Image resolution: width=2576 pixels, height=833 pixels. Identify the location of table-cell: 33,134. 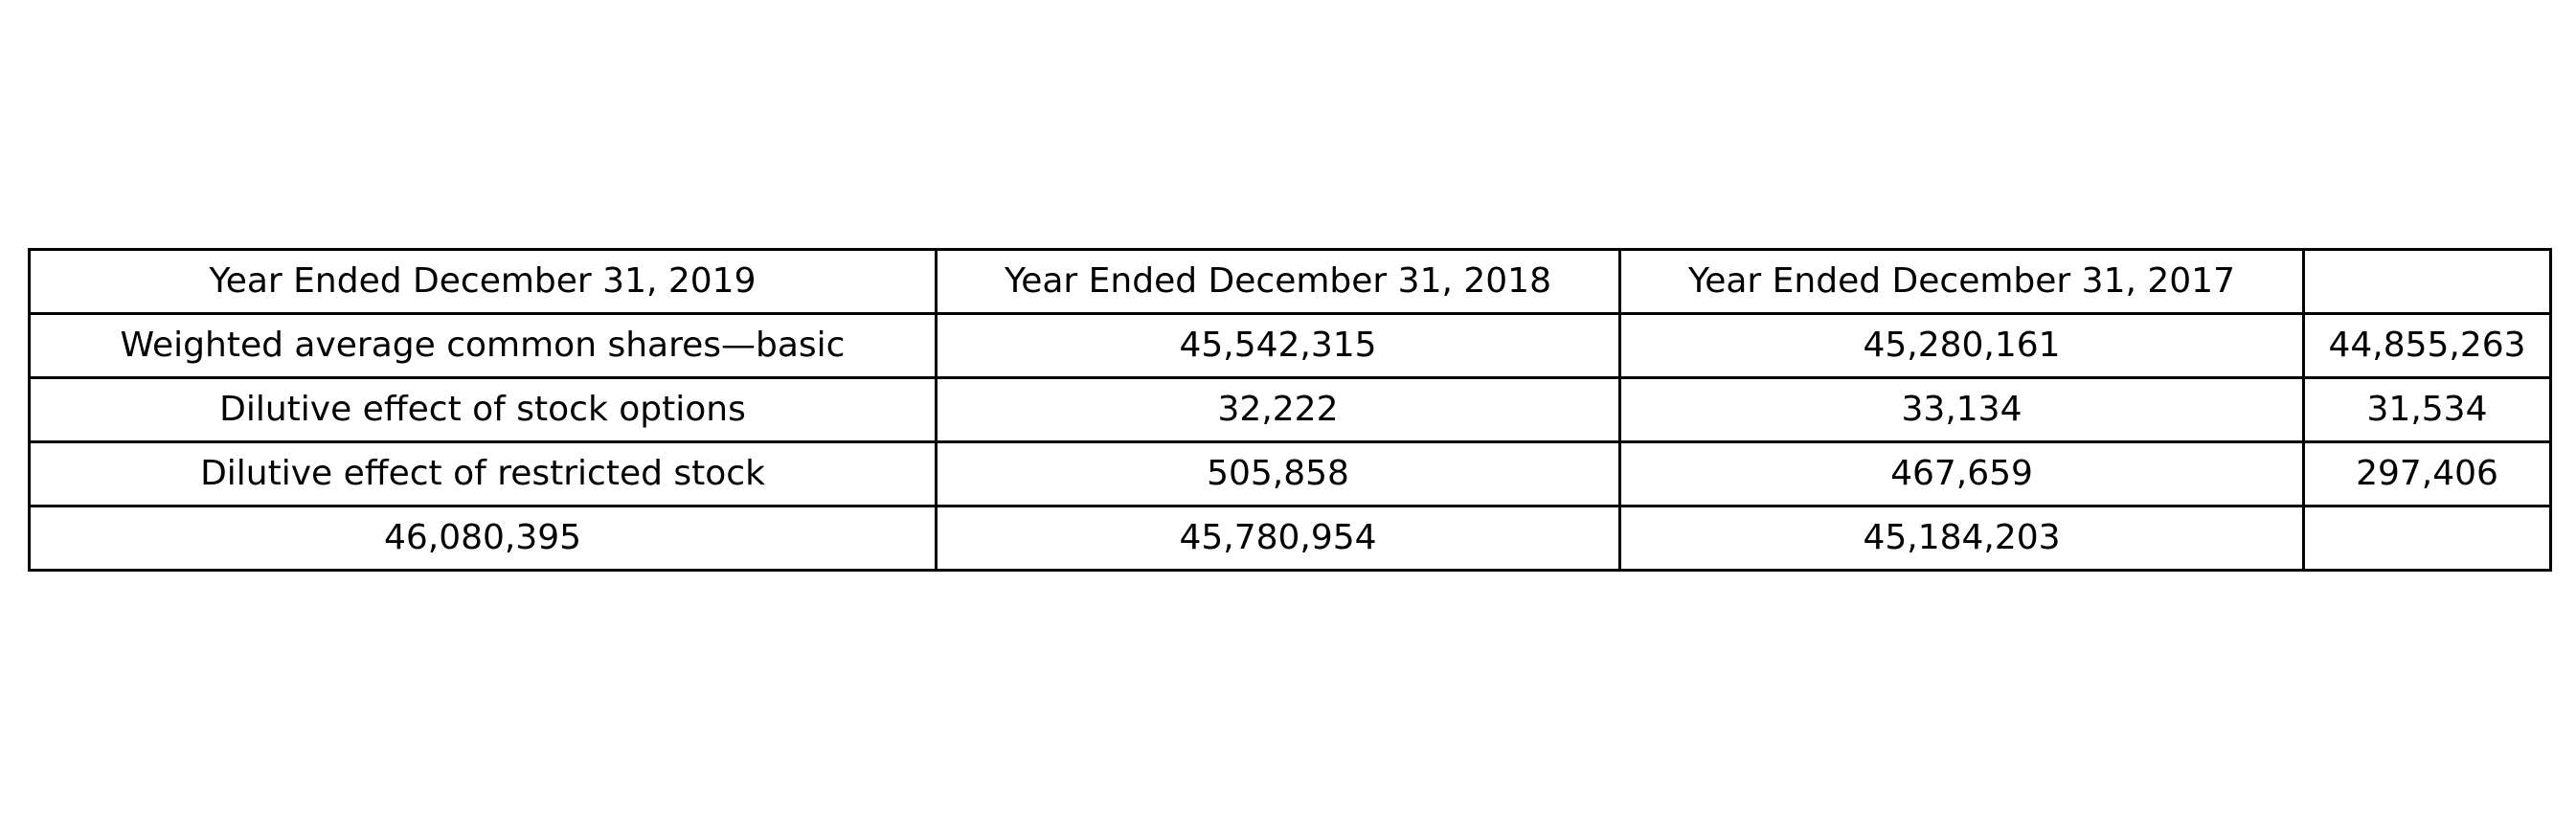
(1961, 409).